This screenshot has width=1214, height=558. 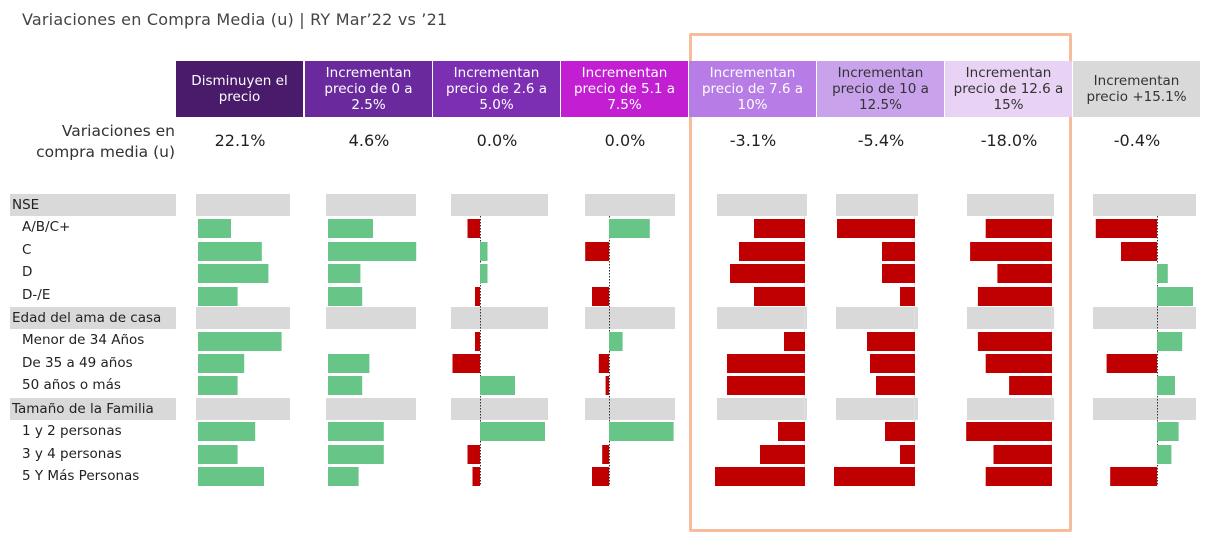 What do you see at coordinates (93, 409) in the screenshot?
I see `group-header-tamano: Tamaño de la Familia` at bounding box center [93, 409].